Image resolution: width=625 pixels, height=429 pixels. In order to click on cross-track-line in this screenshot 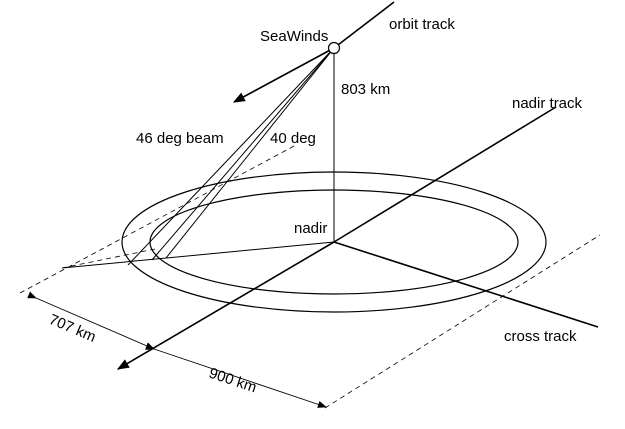, I will do `click(466, 284)`.